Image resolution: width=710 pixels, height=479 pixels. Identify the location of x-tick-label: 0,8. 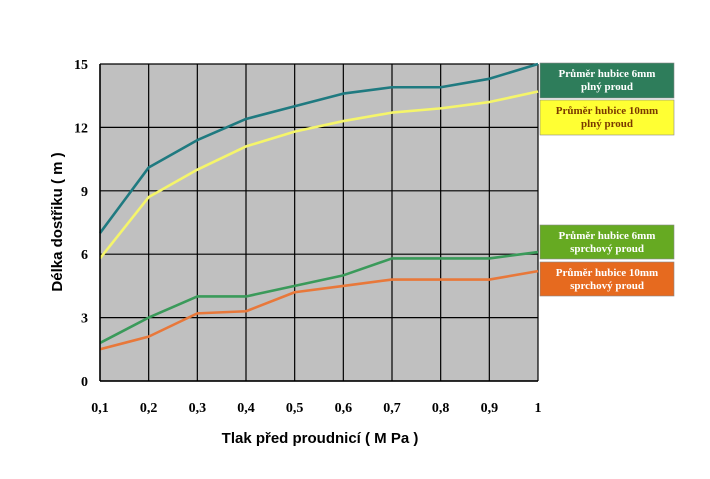
(441, 408).